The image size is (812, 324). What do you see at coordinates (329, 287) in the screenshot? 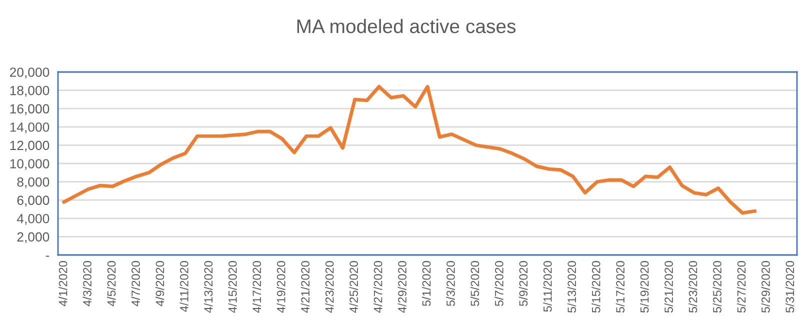
I see `x-tick-label: 4/23/2020` at bounding box center [329, 287].